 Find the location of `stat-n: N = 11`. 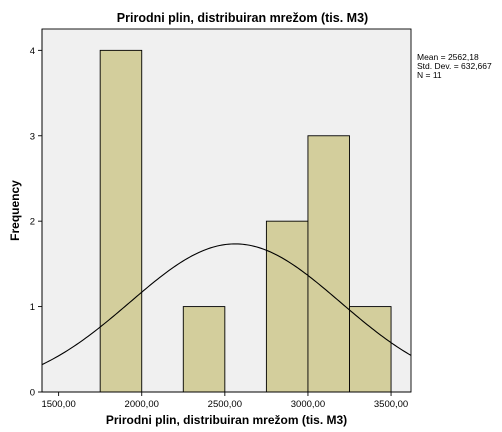

stat-n: N = 11 is located at coordinates (429, 75).